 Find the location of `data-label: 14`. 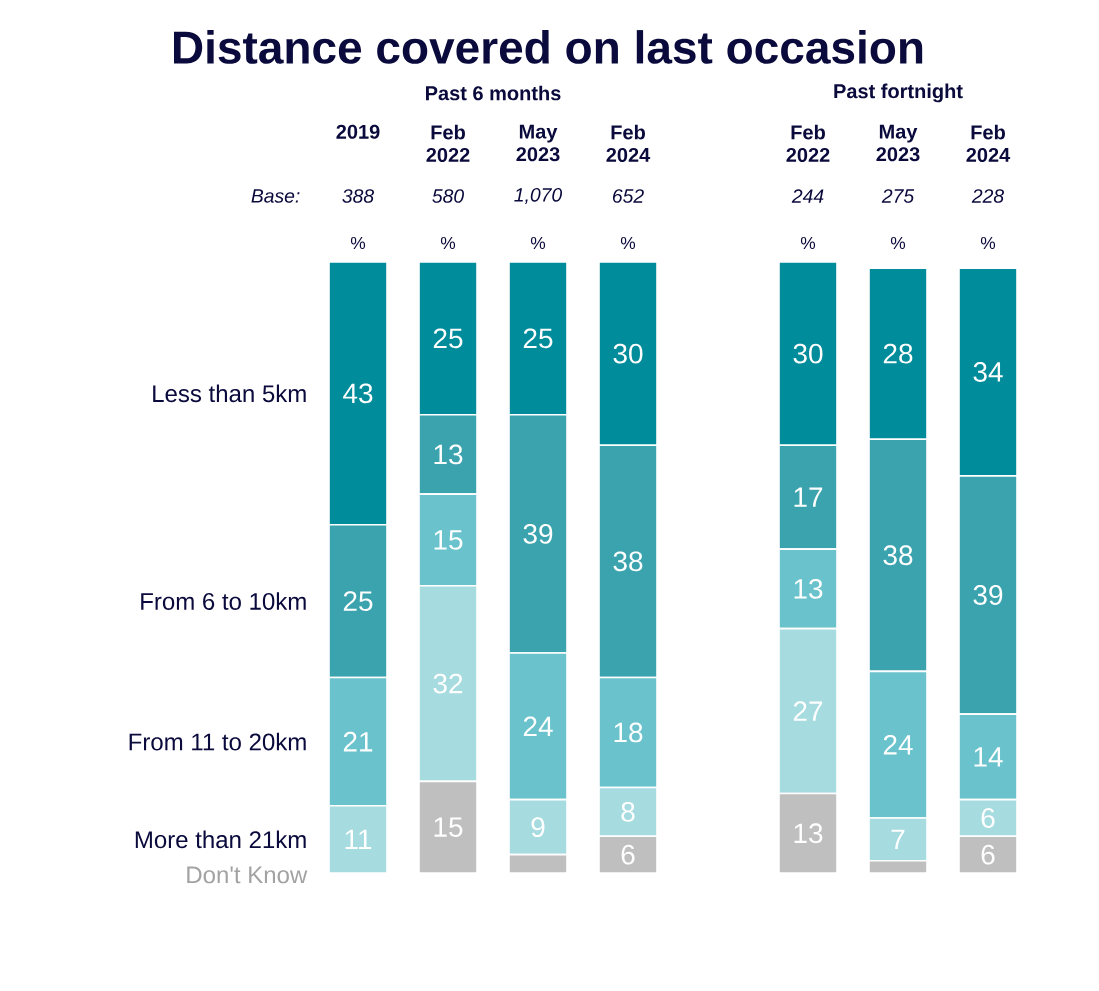

data-label: 14 is located at coordinates (988, 757).